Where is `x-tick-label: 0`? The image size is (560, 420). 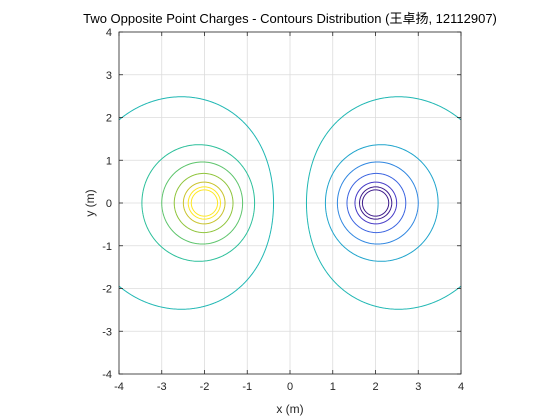
x-tick-label: 0 is located at coordinates (290, 387).